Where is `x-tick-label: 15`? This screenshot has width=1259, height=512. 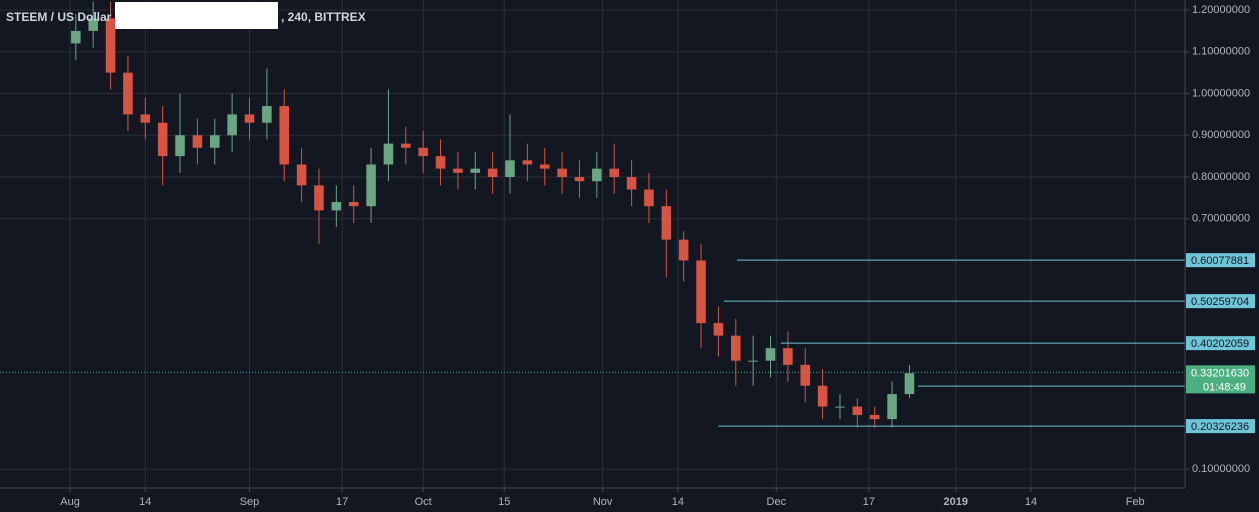 x-tick-label: 15 is located at coordinates (504, 502).